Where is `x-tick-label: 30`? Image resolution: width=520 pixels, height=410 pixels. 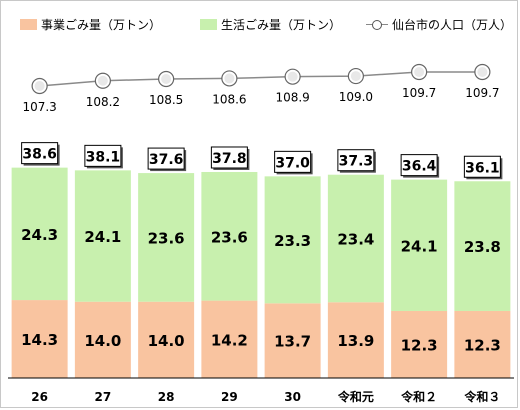
x-tick-label: 30 is located at coordinates (292, 397).